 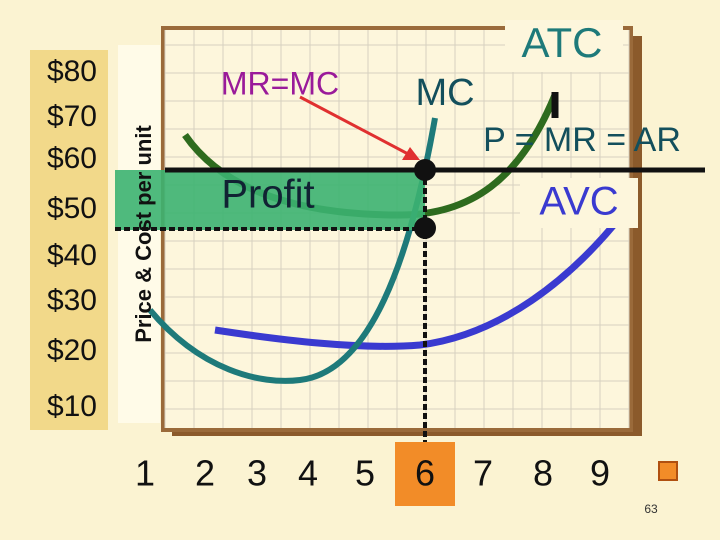 I want to click on profit-label: Profit, so click(x=267, y=195).